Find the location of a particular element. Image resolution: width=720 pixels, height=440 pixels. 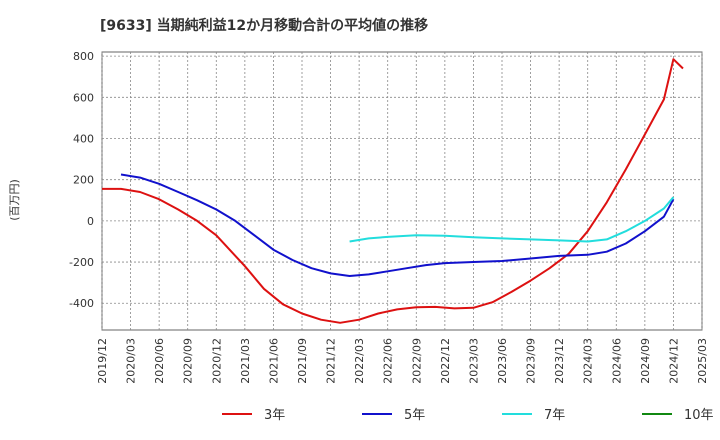

x-tick-label: 2020/12 is located at coordinates (216, 361).